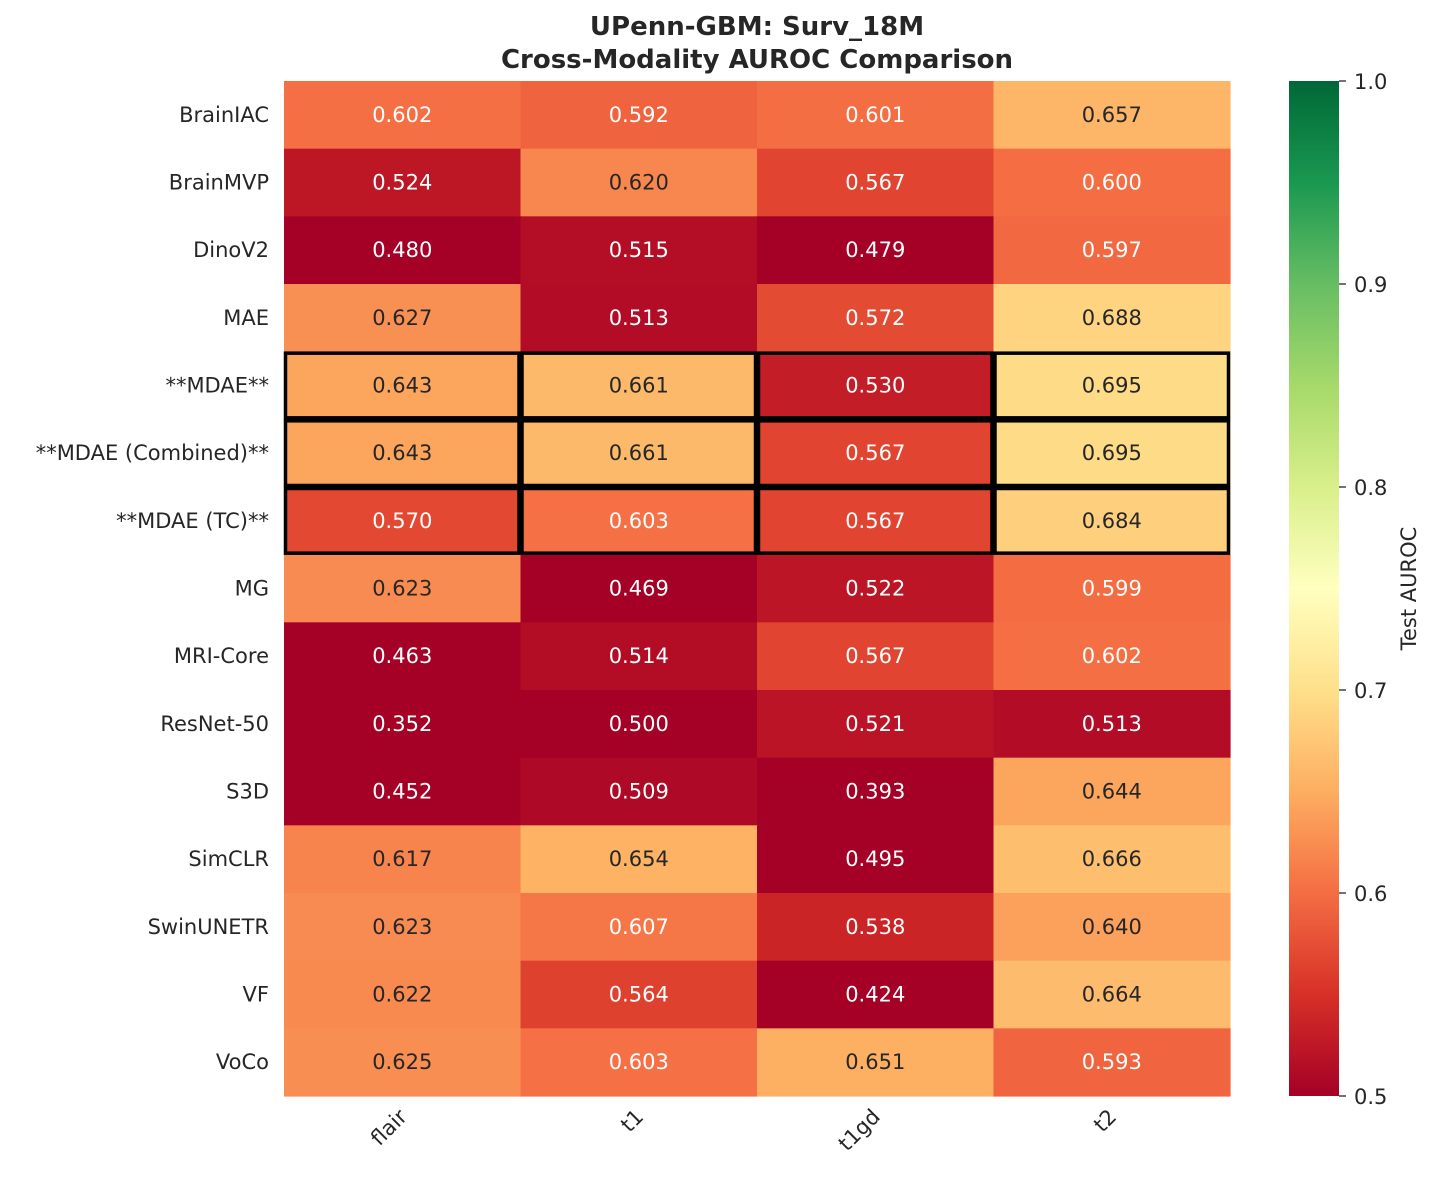  I want to click on cell-value-label: 0.623, so click(402, 589).